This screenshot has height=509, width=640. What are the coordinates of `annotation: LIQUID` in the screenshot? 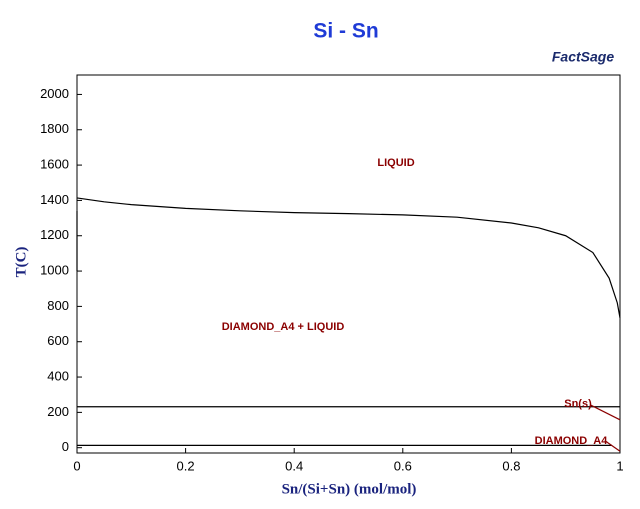 It's located at (395, 163).